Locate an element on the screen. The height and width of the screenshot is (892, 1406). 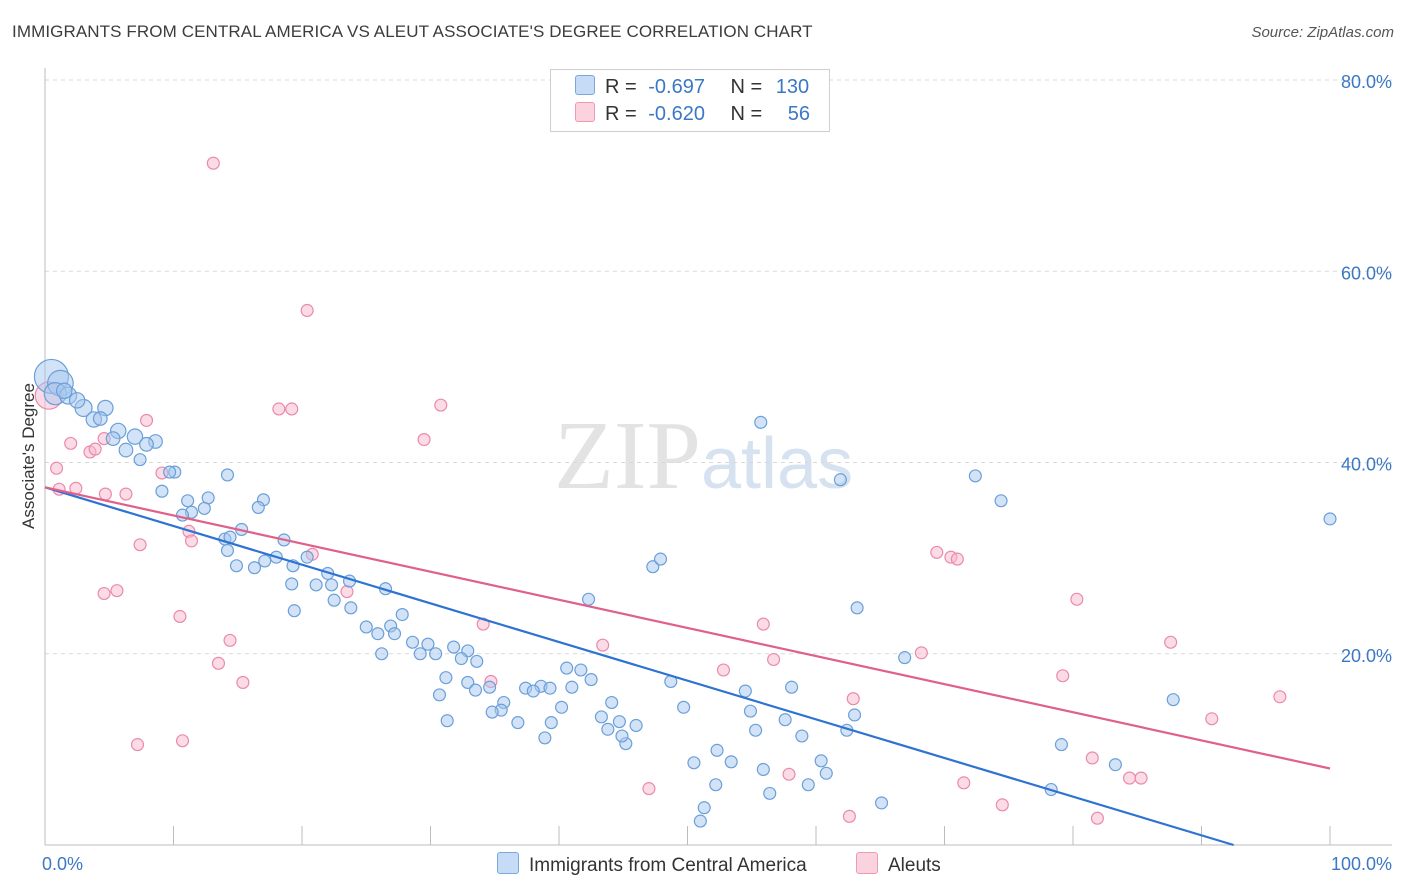
legend-n-value: 130 is located at coordinates (792, 87).